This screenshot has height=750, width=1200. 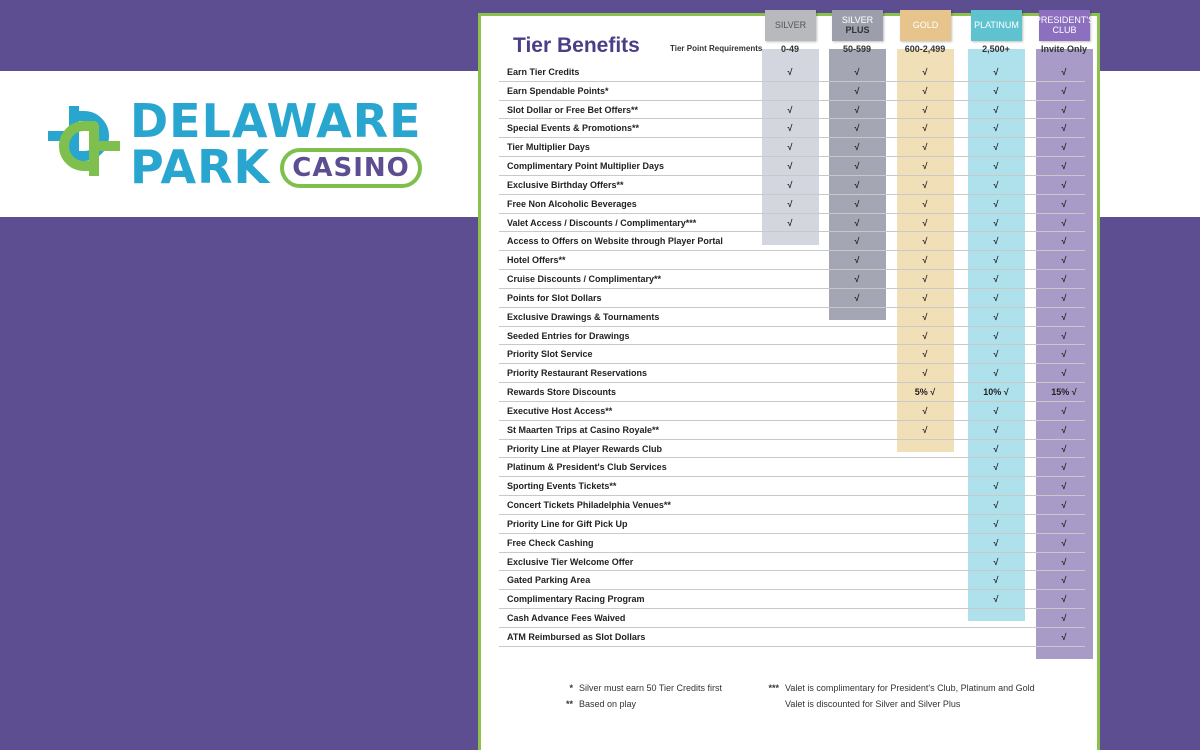 What do you see at coordinates (567, 523) in the screenshot?
I see `benefit-label: Priority Line for Gift Pick Up` at bounding box center [567, 523].